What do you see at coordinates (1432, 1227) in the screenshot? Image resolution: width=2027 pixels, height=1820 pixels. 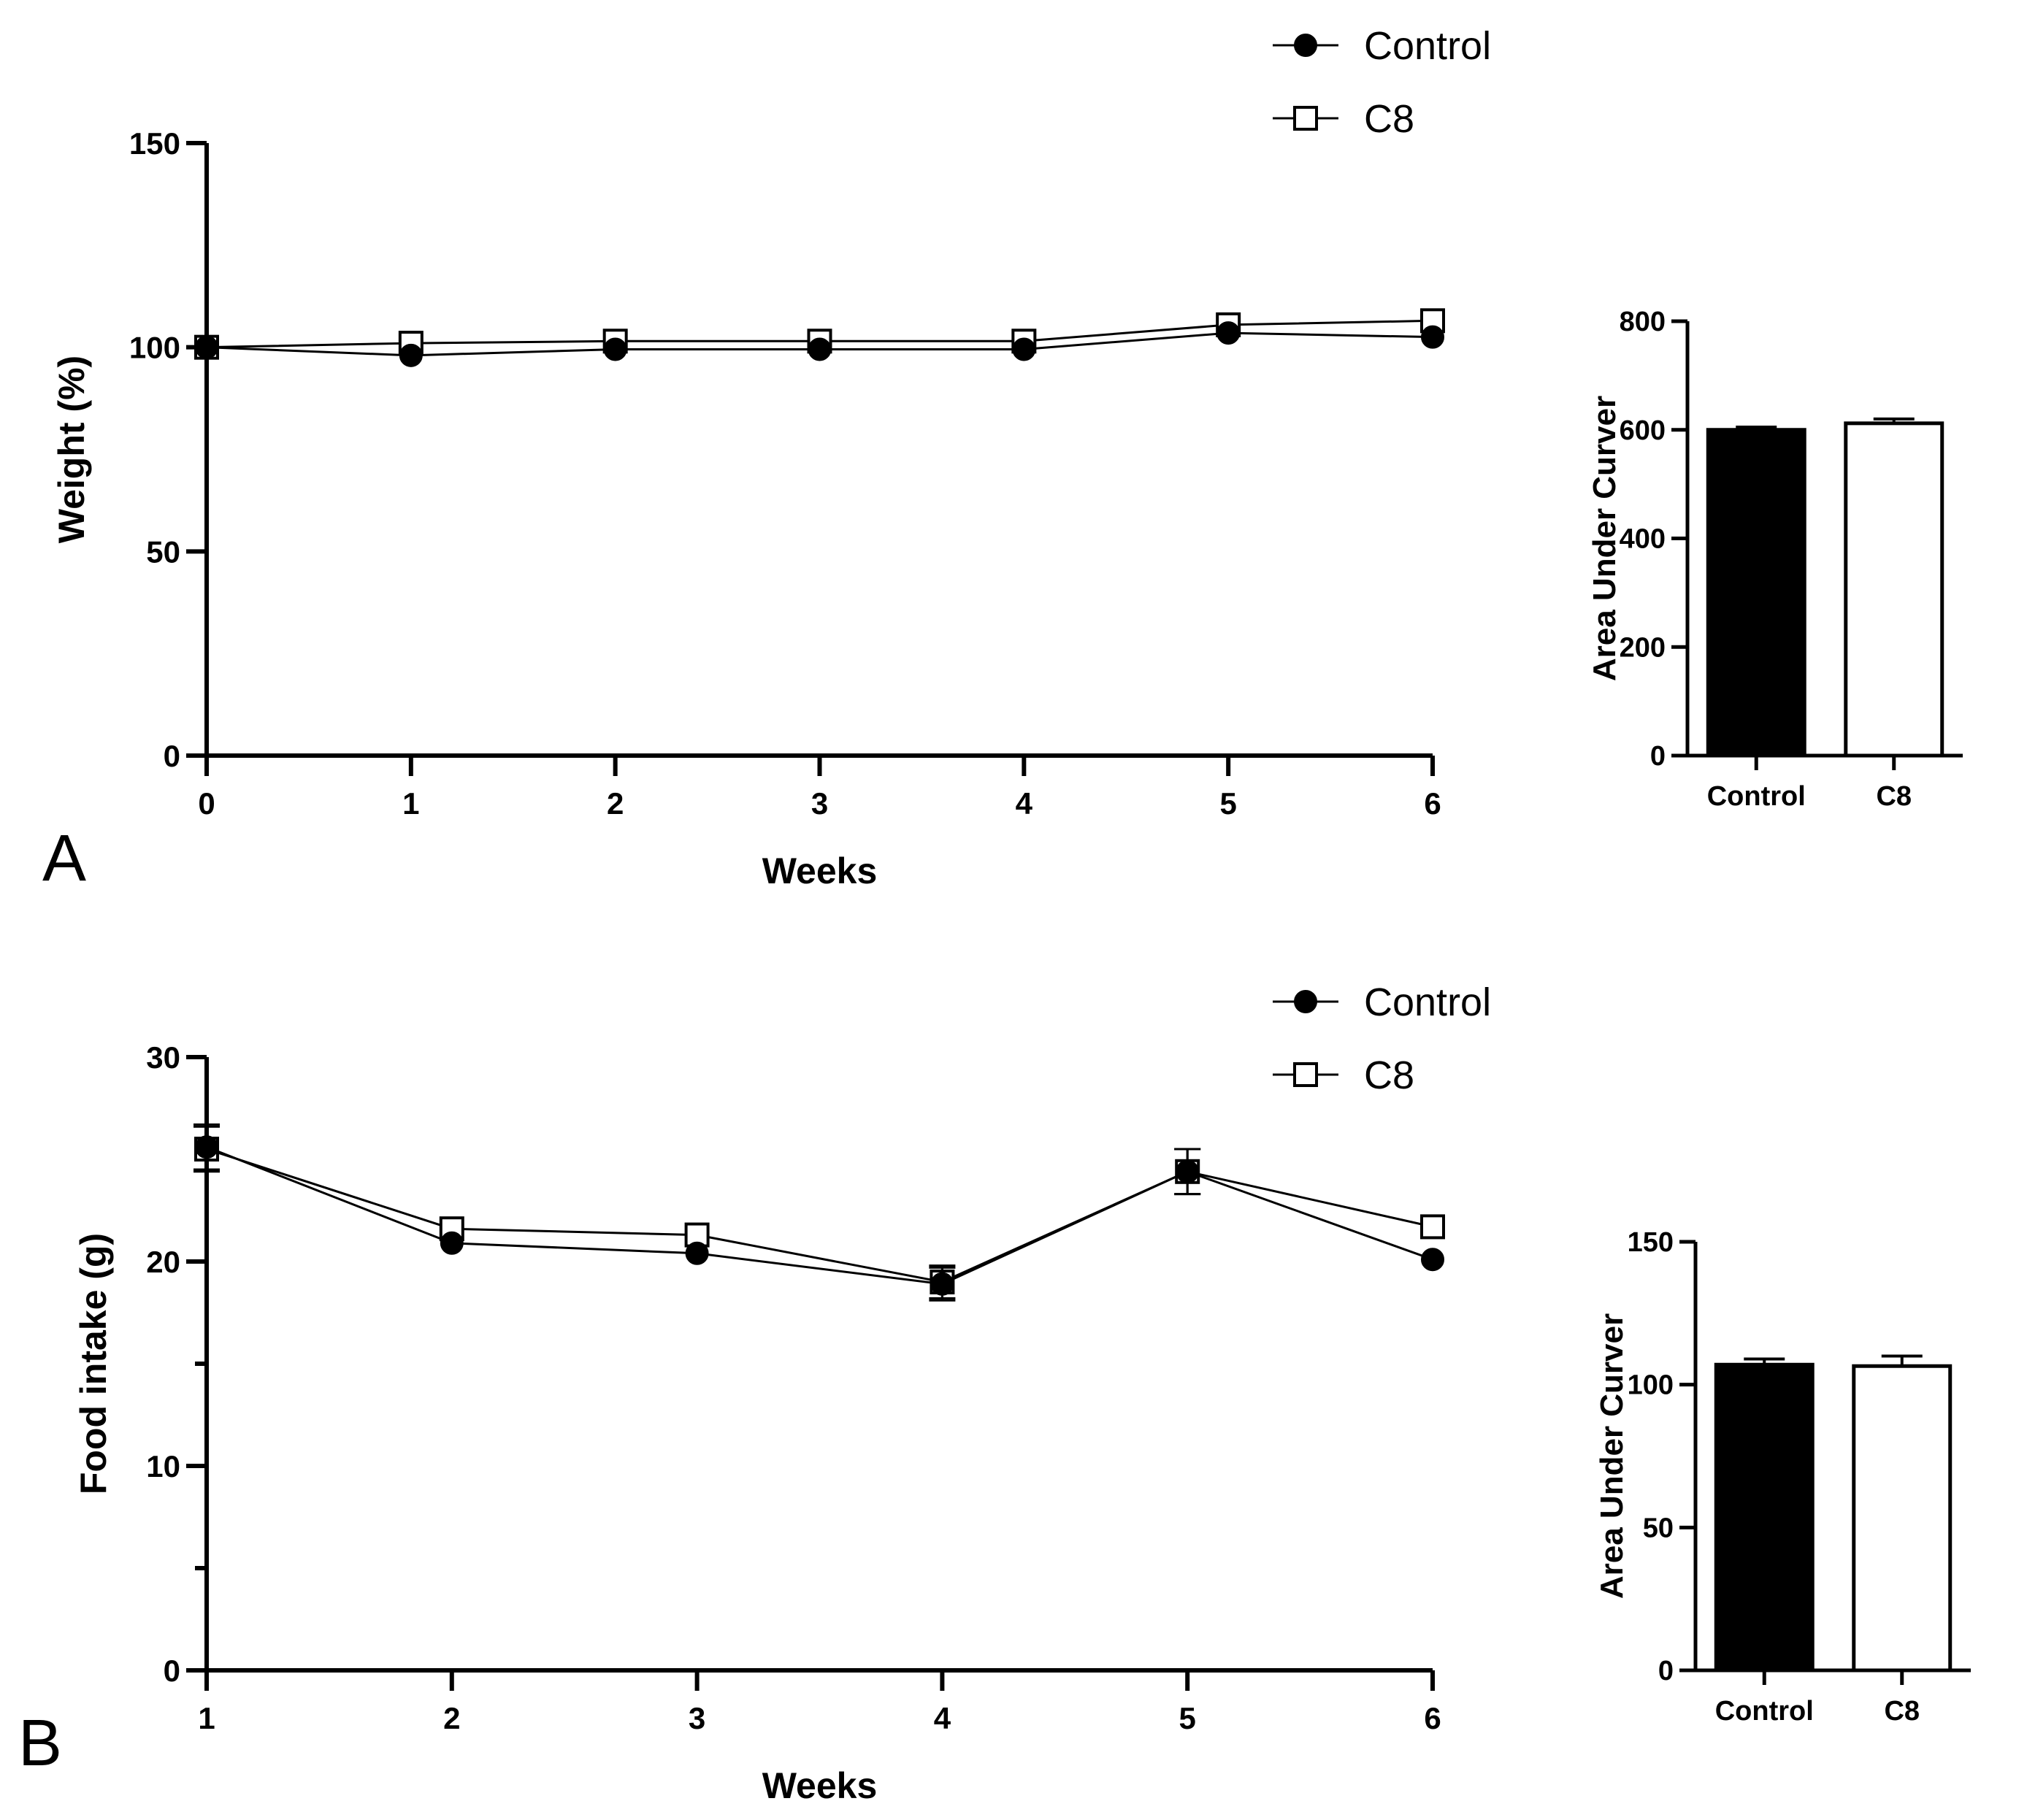 I see `data-point-c8` at bounding box center [1432, 1227].